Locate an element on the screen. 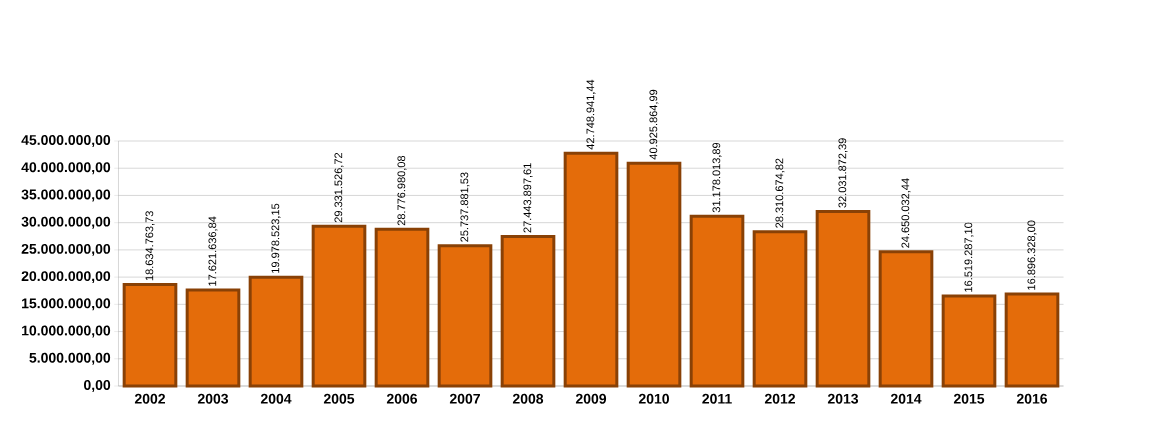 Image resolution: width=1152 pixels, height=421 pixels. x-tick-label: 2010 is located at coordinates (653, 398).